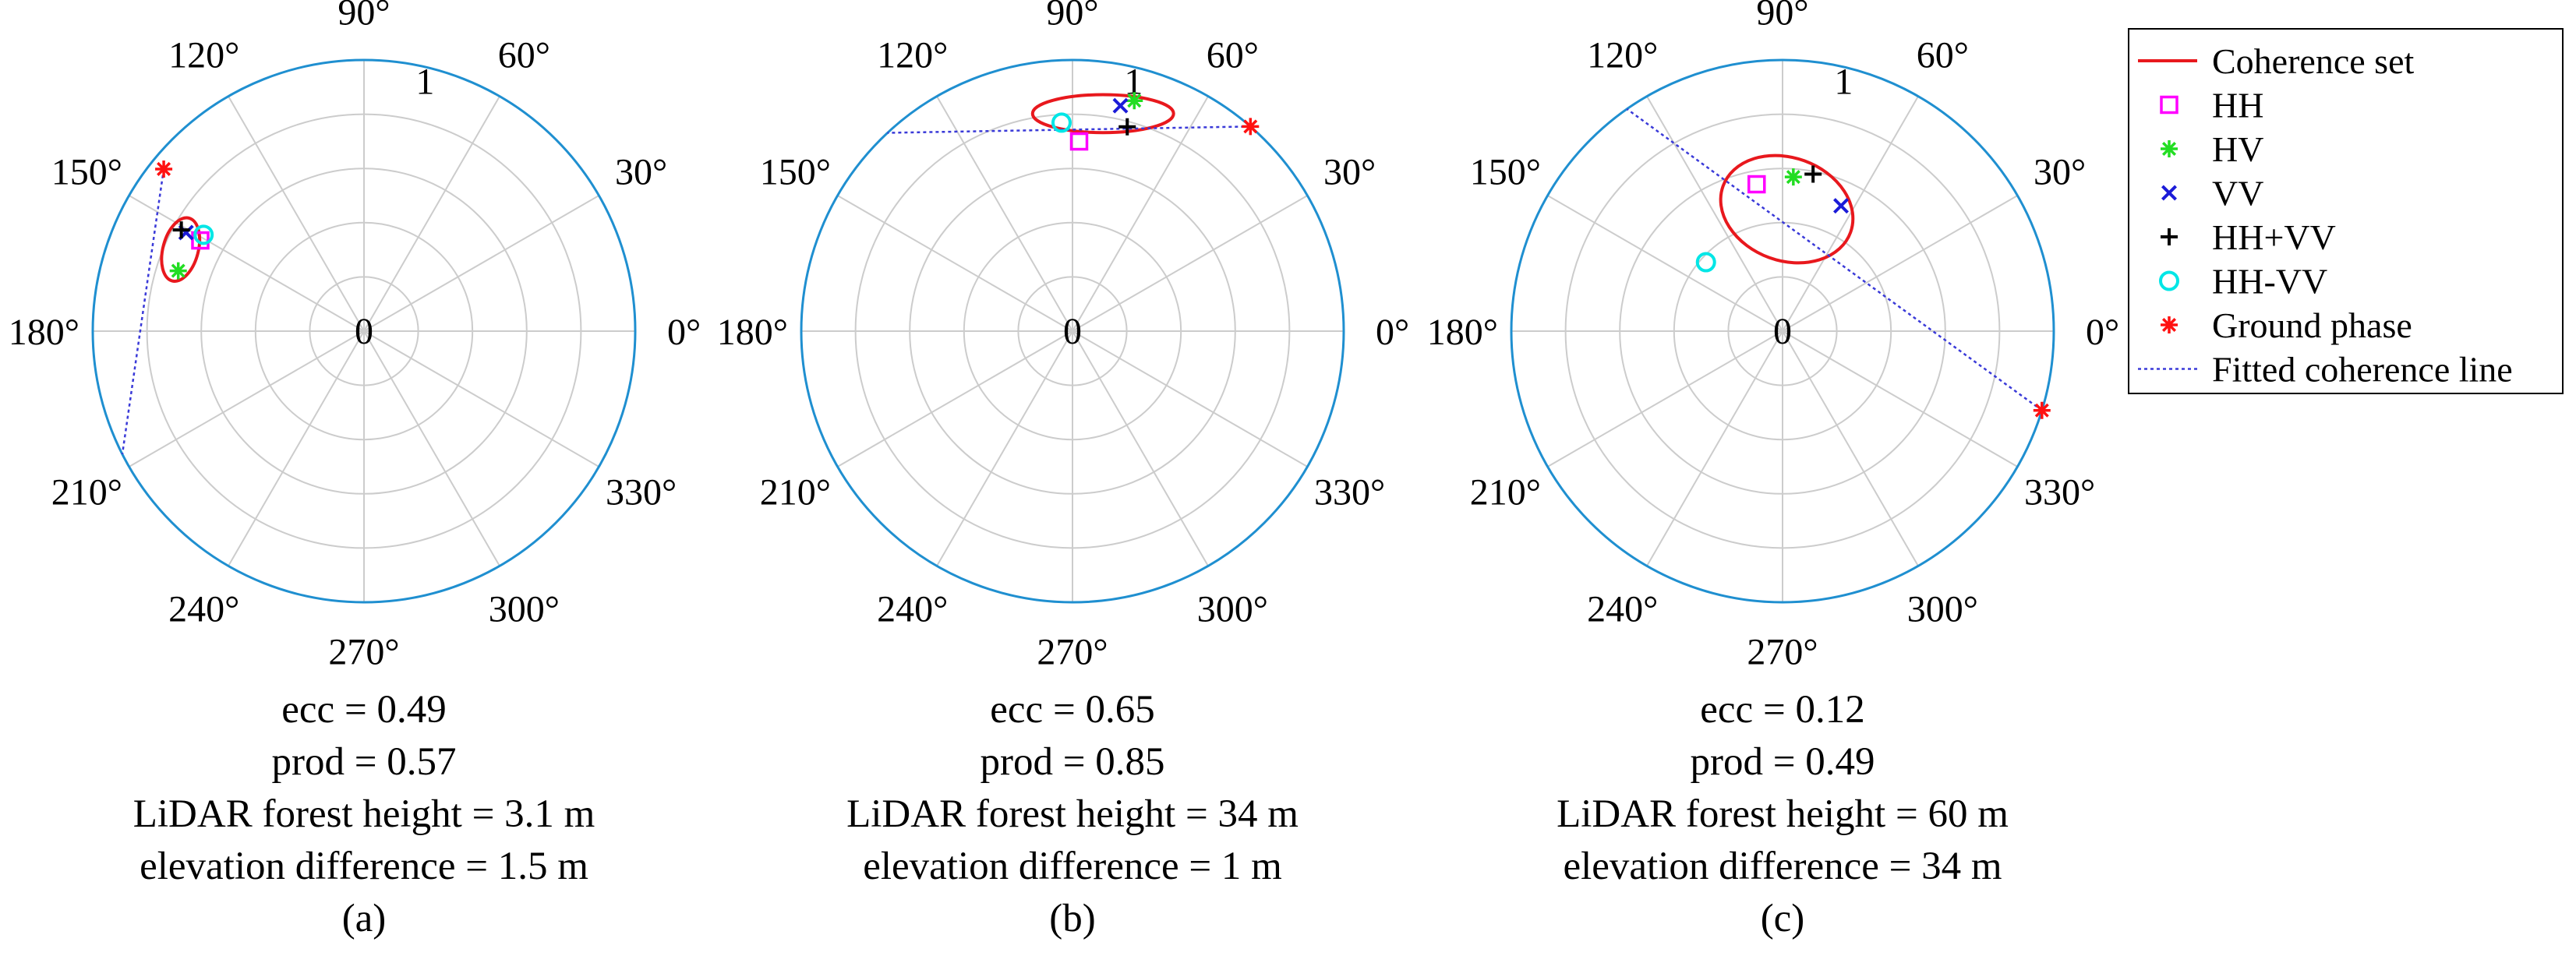 The height and width of the screenshot is (963, 2576). Describe the element at coordinates (364, 710) in the screenshot. I see `ecc-text: ecc = 0.49` at that location.